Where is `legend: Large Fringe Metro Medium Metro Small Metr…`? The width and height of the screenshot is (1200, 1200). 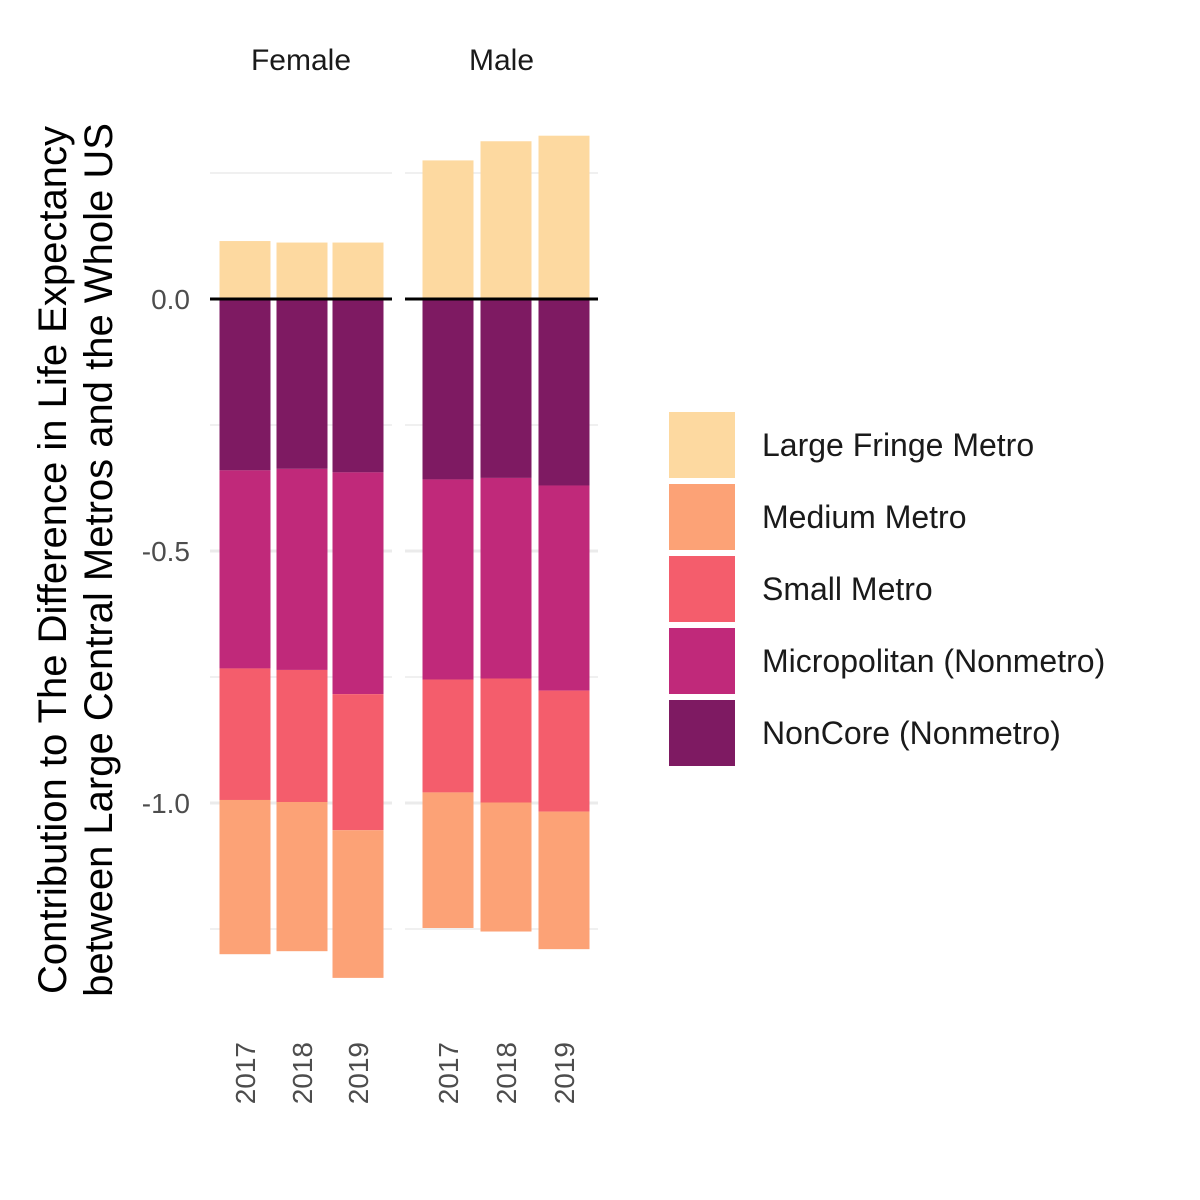
legend: Large Fringe Metro Medium Metro Small Metr… is located at coordinates (887, 589).